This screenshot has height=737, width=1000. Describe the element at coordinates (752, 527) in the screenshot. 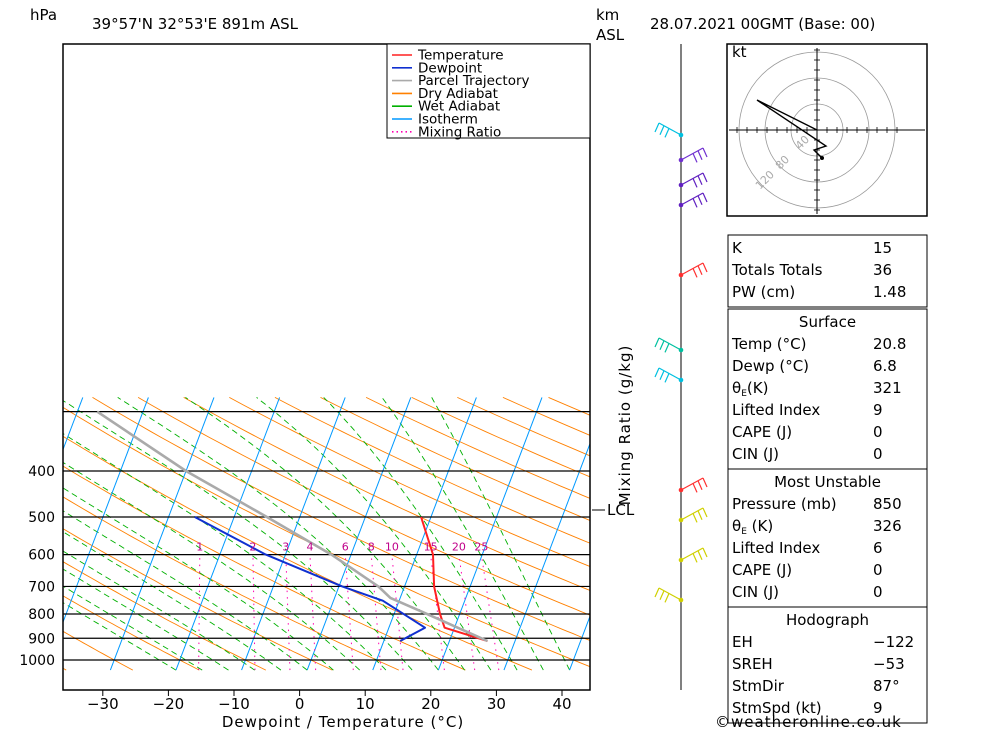

I see `most-unstable-key: θE (K)` at that location.